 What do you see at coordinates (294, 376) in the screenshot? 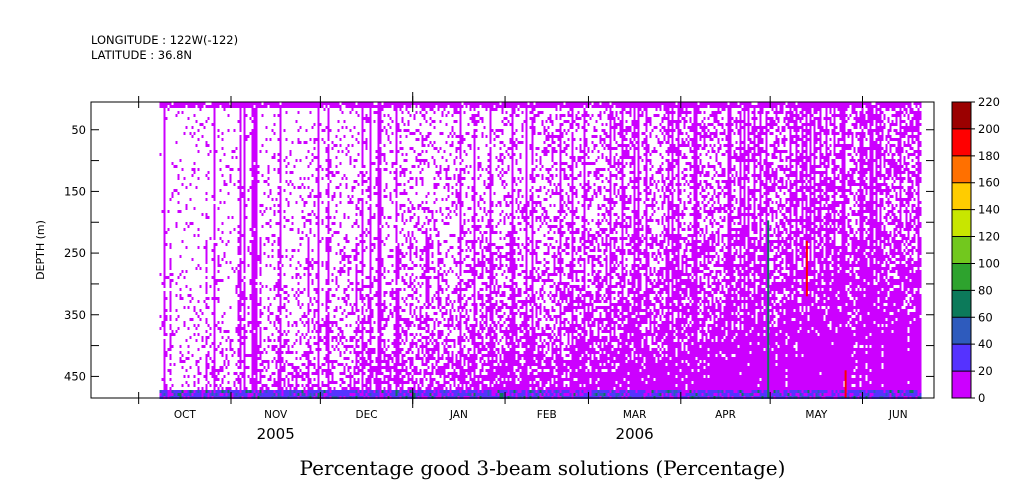
I see `heatmap-cell-1954` at bounding box center [294, 376].